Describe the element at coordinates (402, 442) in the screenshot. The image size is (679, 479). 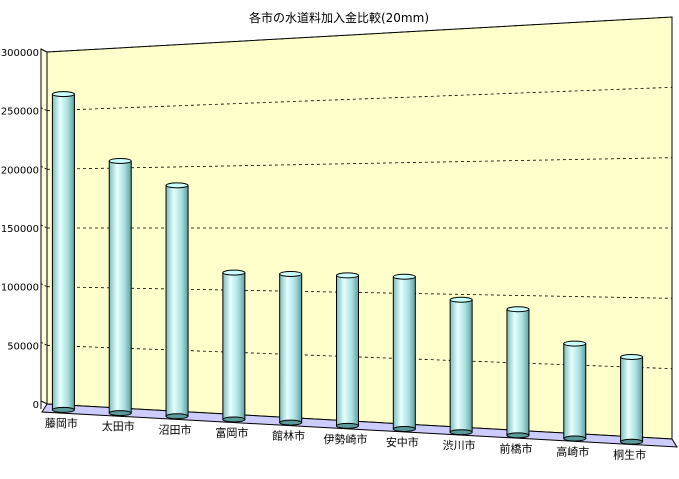
I see `x-tick-label: 安中市` at that location.